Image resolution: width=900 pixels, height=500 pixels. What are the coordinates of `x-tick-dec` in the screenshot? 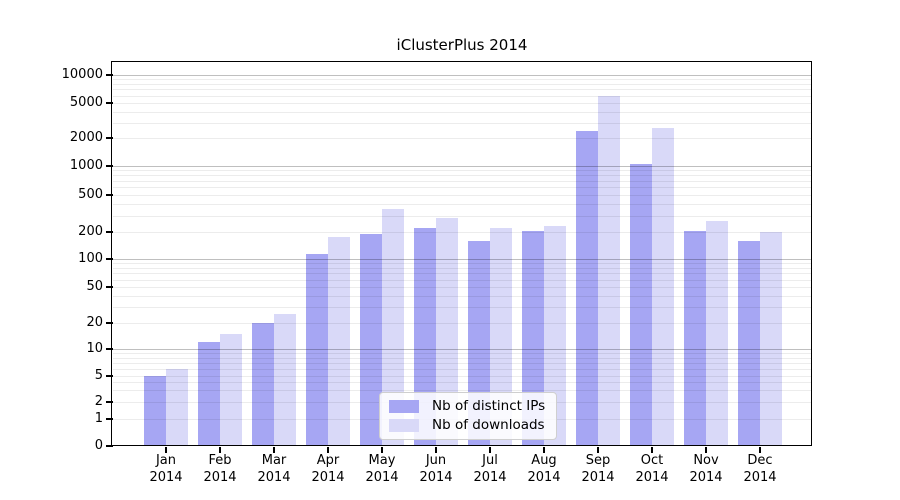 It's located at (760, 450).